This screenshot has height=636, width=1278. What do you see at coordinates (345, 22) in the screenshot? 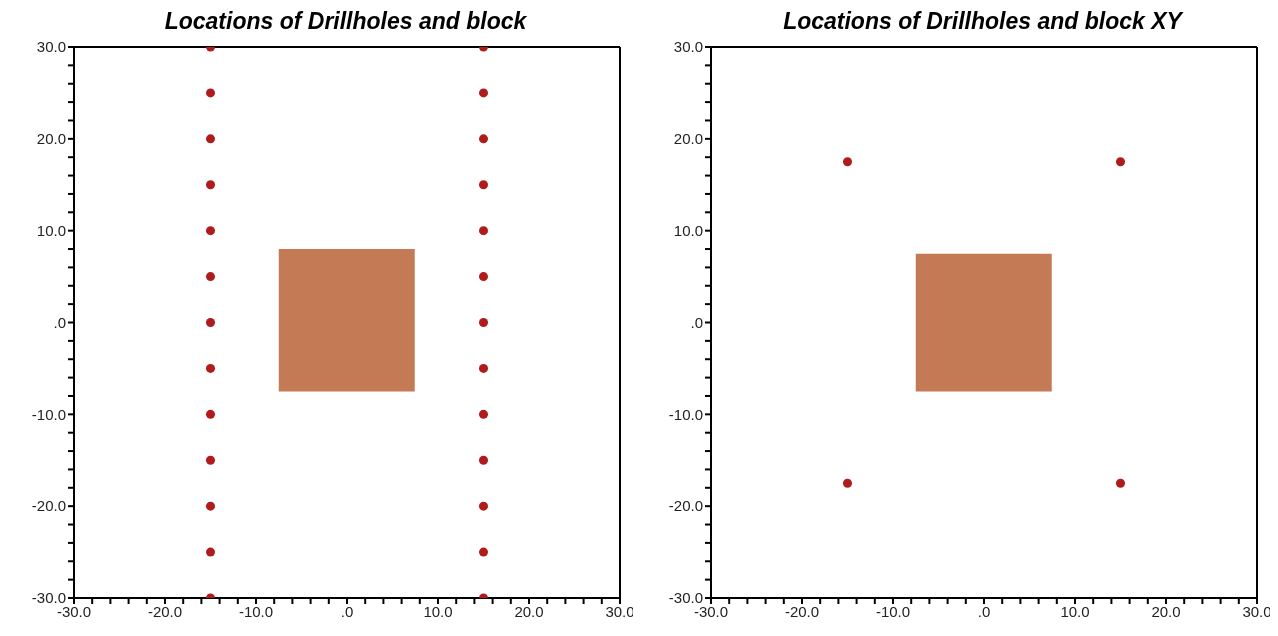
I see `chart-title: Locations of Drillholes and block` at bounding box center [345, 22].